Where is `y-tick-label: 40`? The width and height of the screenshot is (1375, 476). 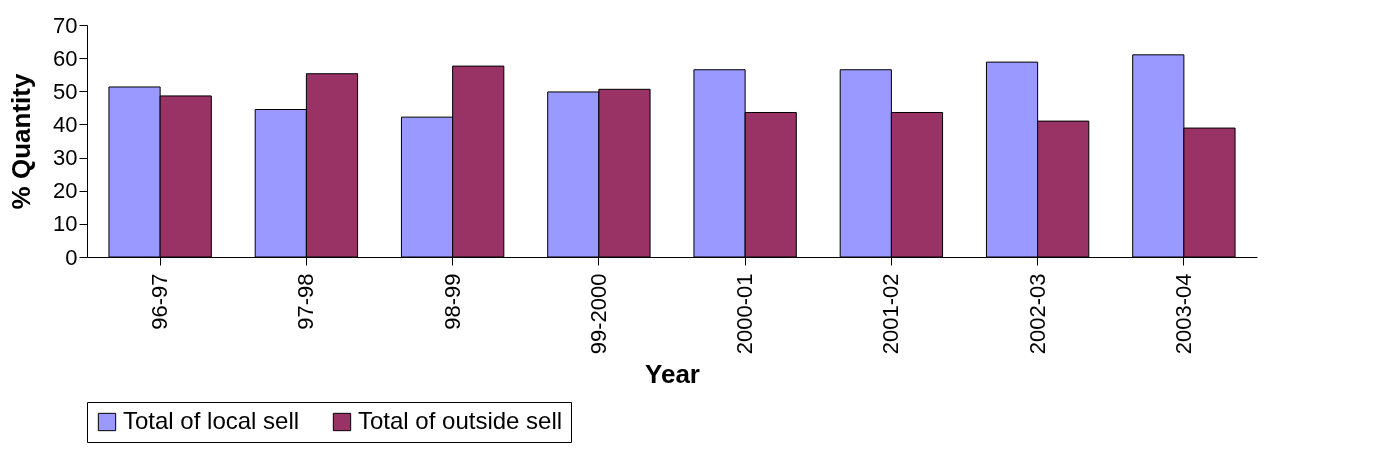 y-tick-label: 40 is located at coordinates (65, 124).